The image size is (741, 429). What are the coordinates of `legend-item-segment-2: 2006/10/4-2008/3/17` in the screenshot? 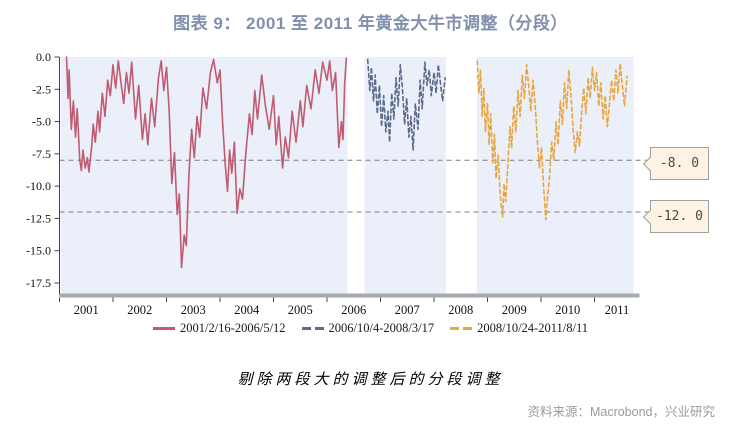 It's located at (368, 328).